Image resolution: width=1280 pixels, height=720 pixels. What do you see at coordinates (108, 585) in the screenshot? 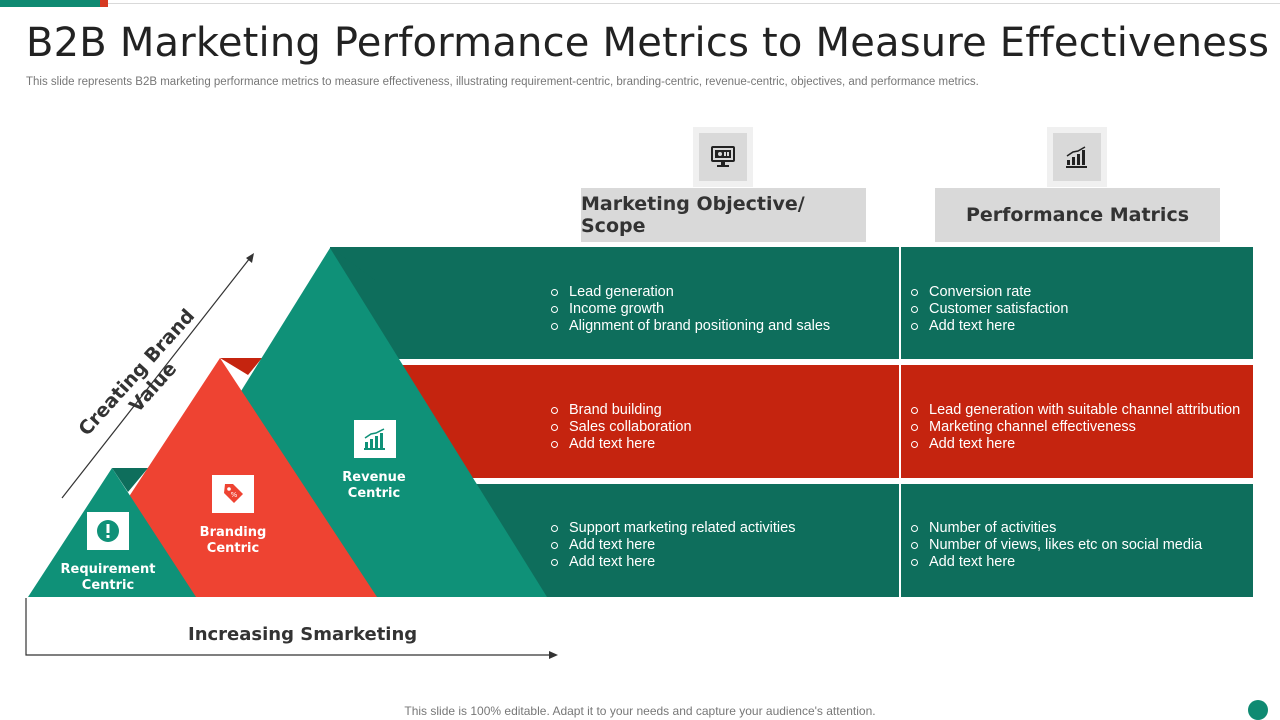
I see `requirement-label-line2: Centric` at bounding box center [108, 585].